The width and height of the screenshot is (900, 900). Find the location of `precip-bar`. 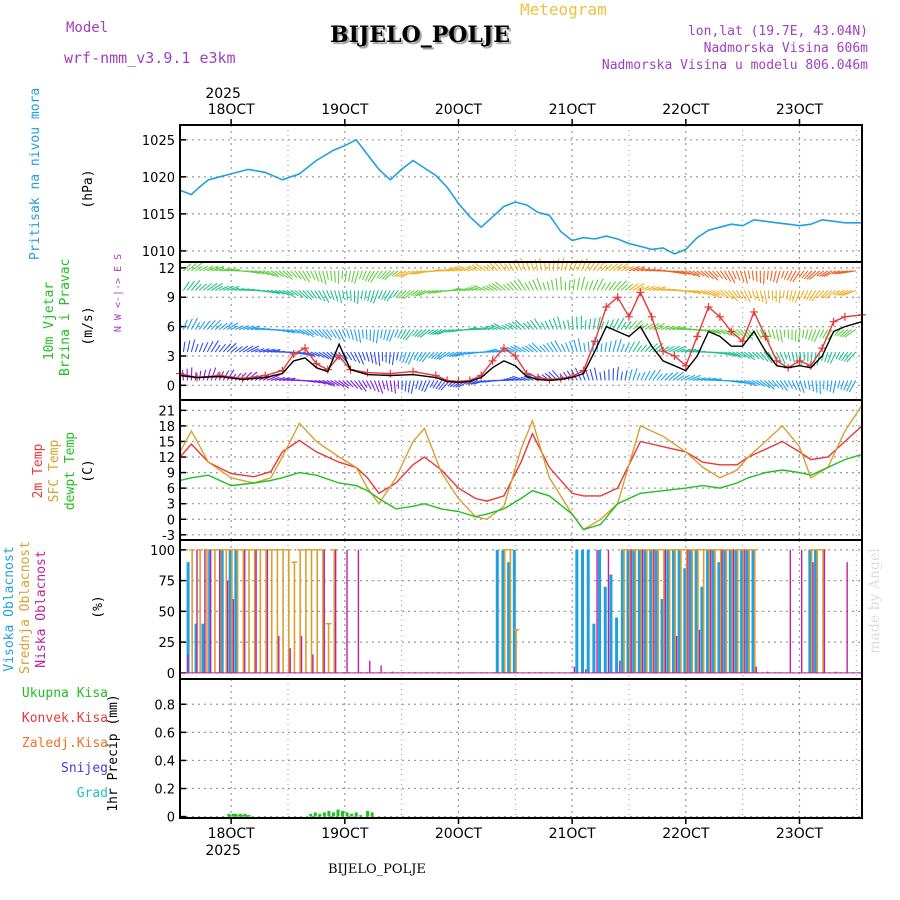

precip-bar is located at coordinates (240, 815).